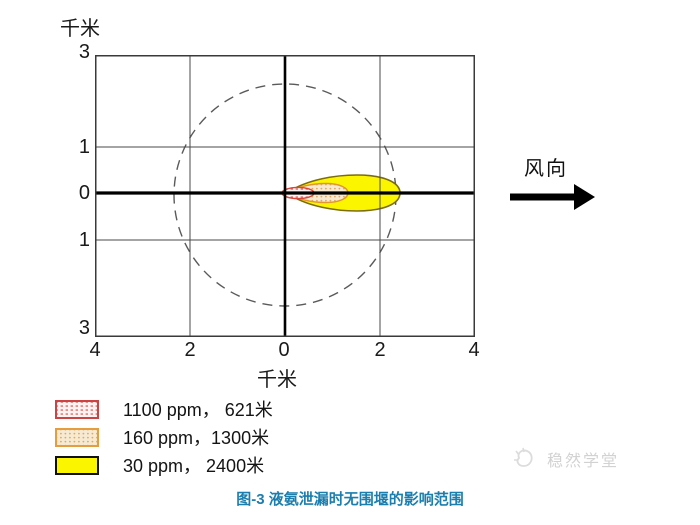  Describe the element at coordinates (84, 240) in the screenshot. I see `y-tick-1-bottom: 1` at that location.